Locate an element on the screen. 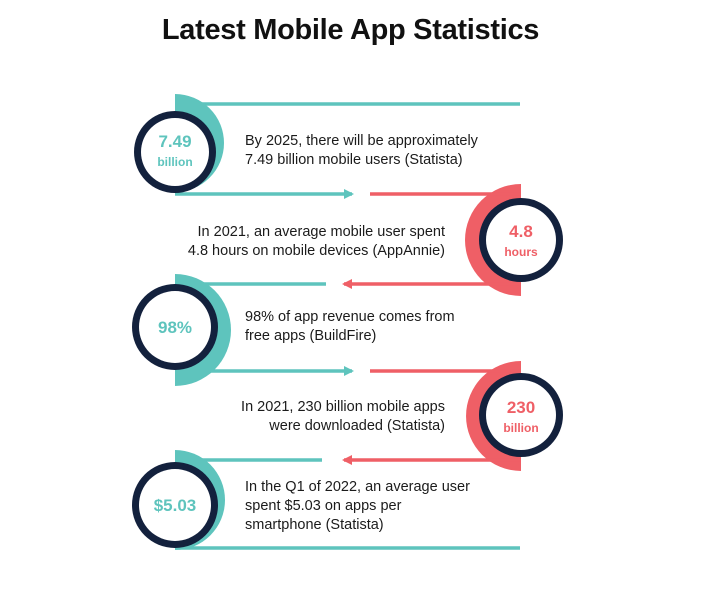 Image resolution: width=701 pixels, height=601 pixels. stat-node-4: 230 billion is located at coordinates (452, 416).